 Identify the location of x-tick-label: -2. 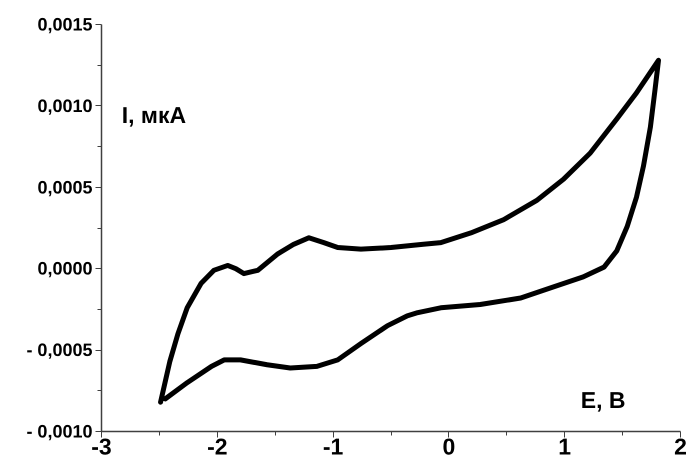
(217, 447).